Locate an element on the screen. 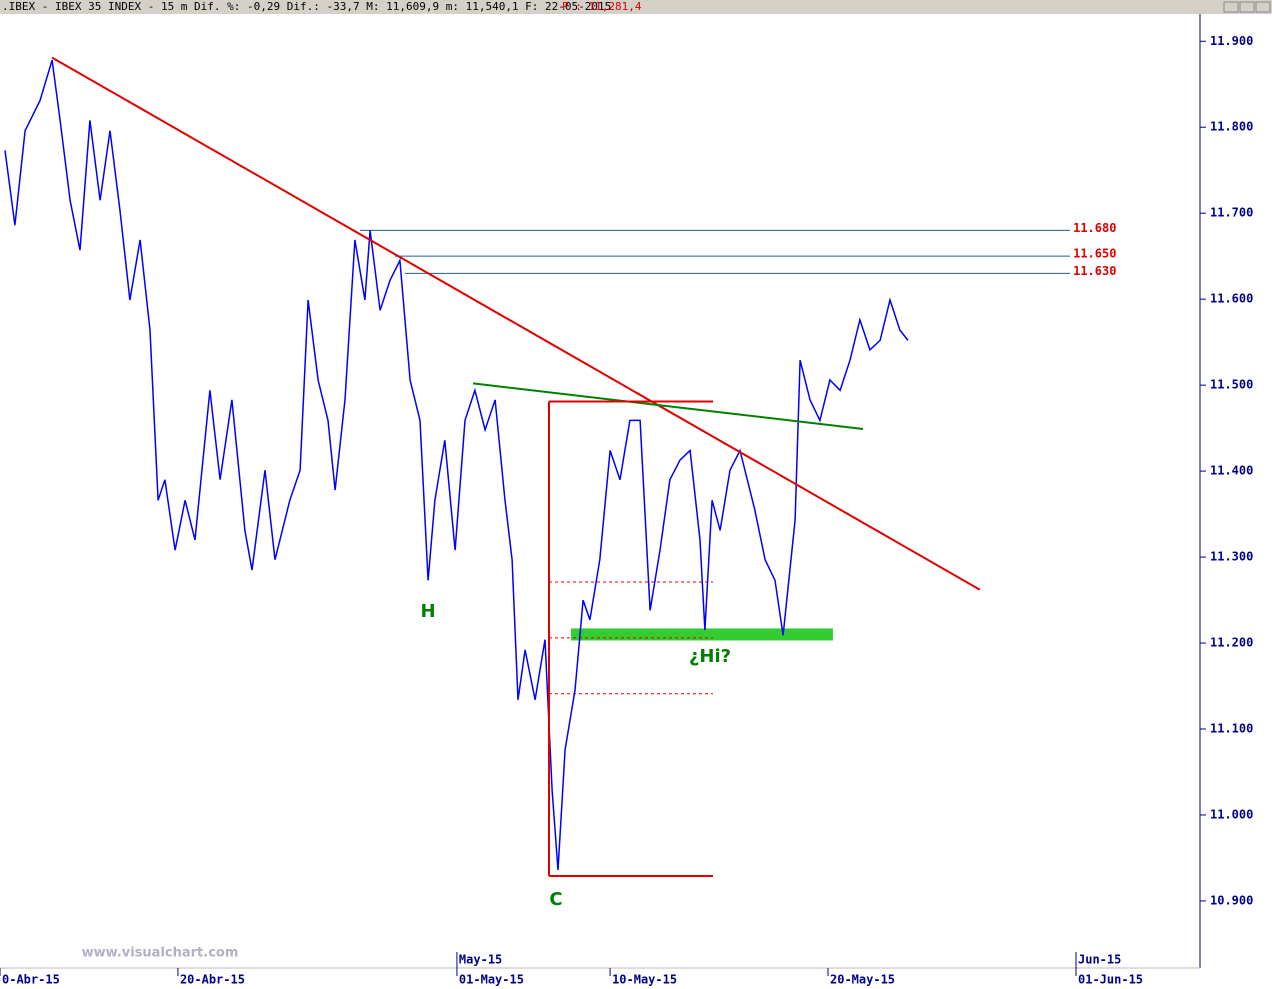 The image size is (1272, 989). window-controls is located at coordinates (1247, 7).